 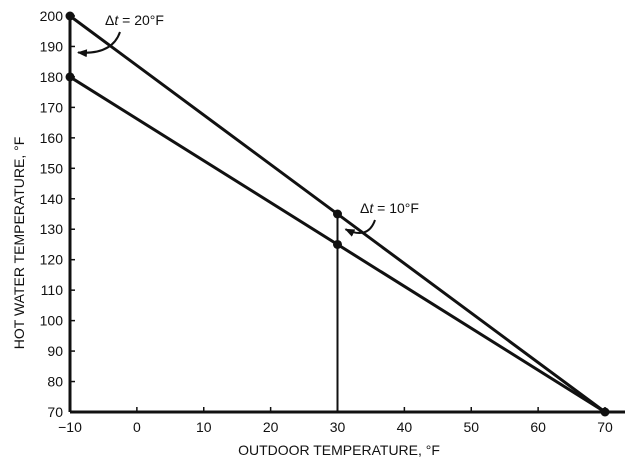 What do you see at coordinates (52, 260) in the screenshot?
I see `y-tick-label: 120` at bounding box center [52, 260].